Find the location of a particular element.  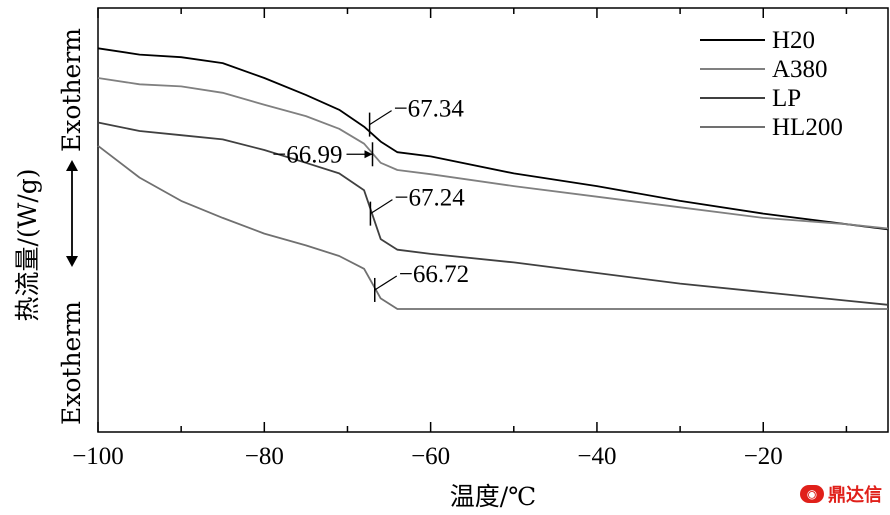

y-axis-title-group: Exotherm 热流量/(W/g) Exotherm is located at coordinates (49, 226).